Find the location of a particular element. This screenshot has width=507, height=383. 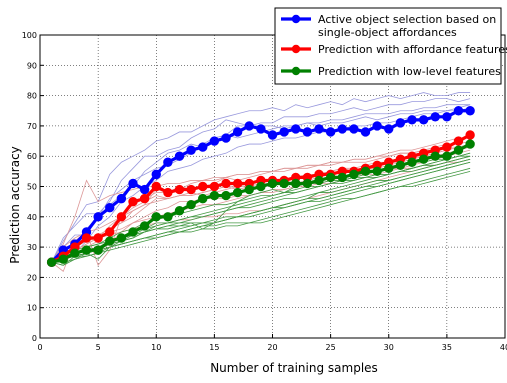

legend-box is located at coordinates (388, 46).